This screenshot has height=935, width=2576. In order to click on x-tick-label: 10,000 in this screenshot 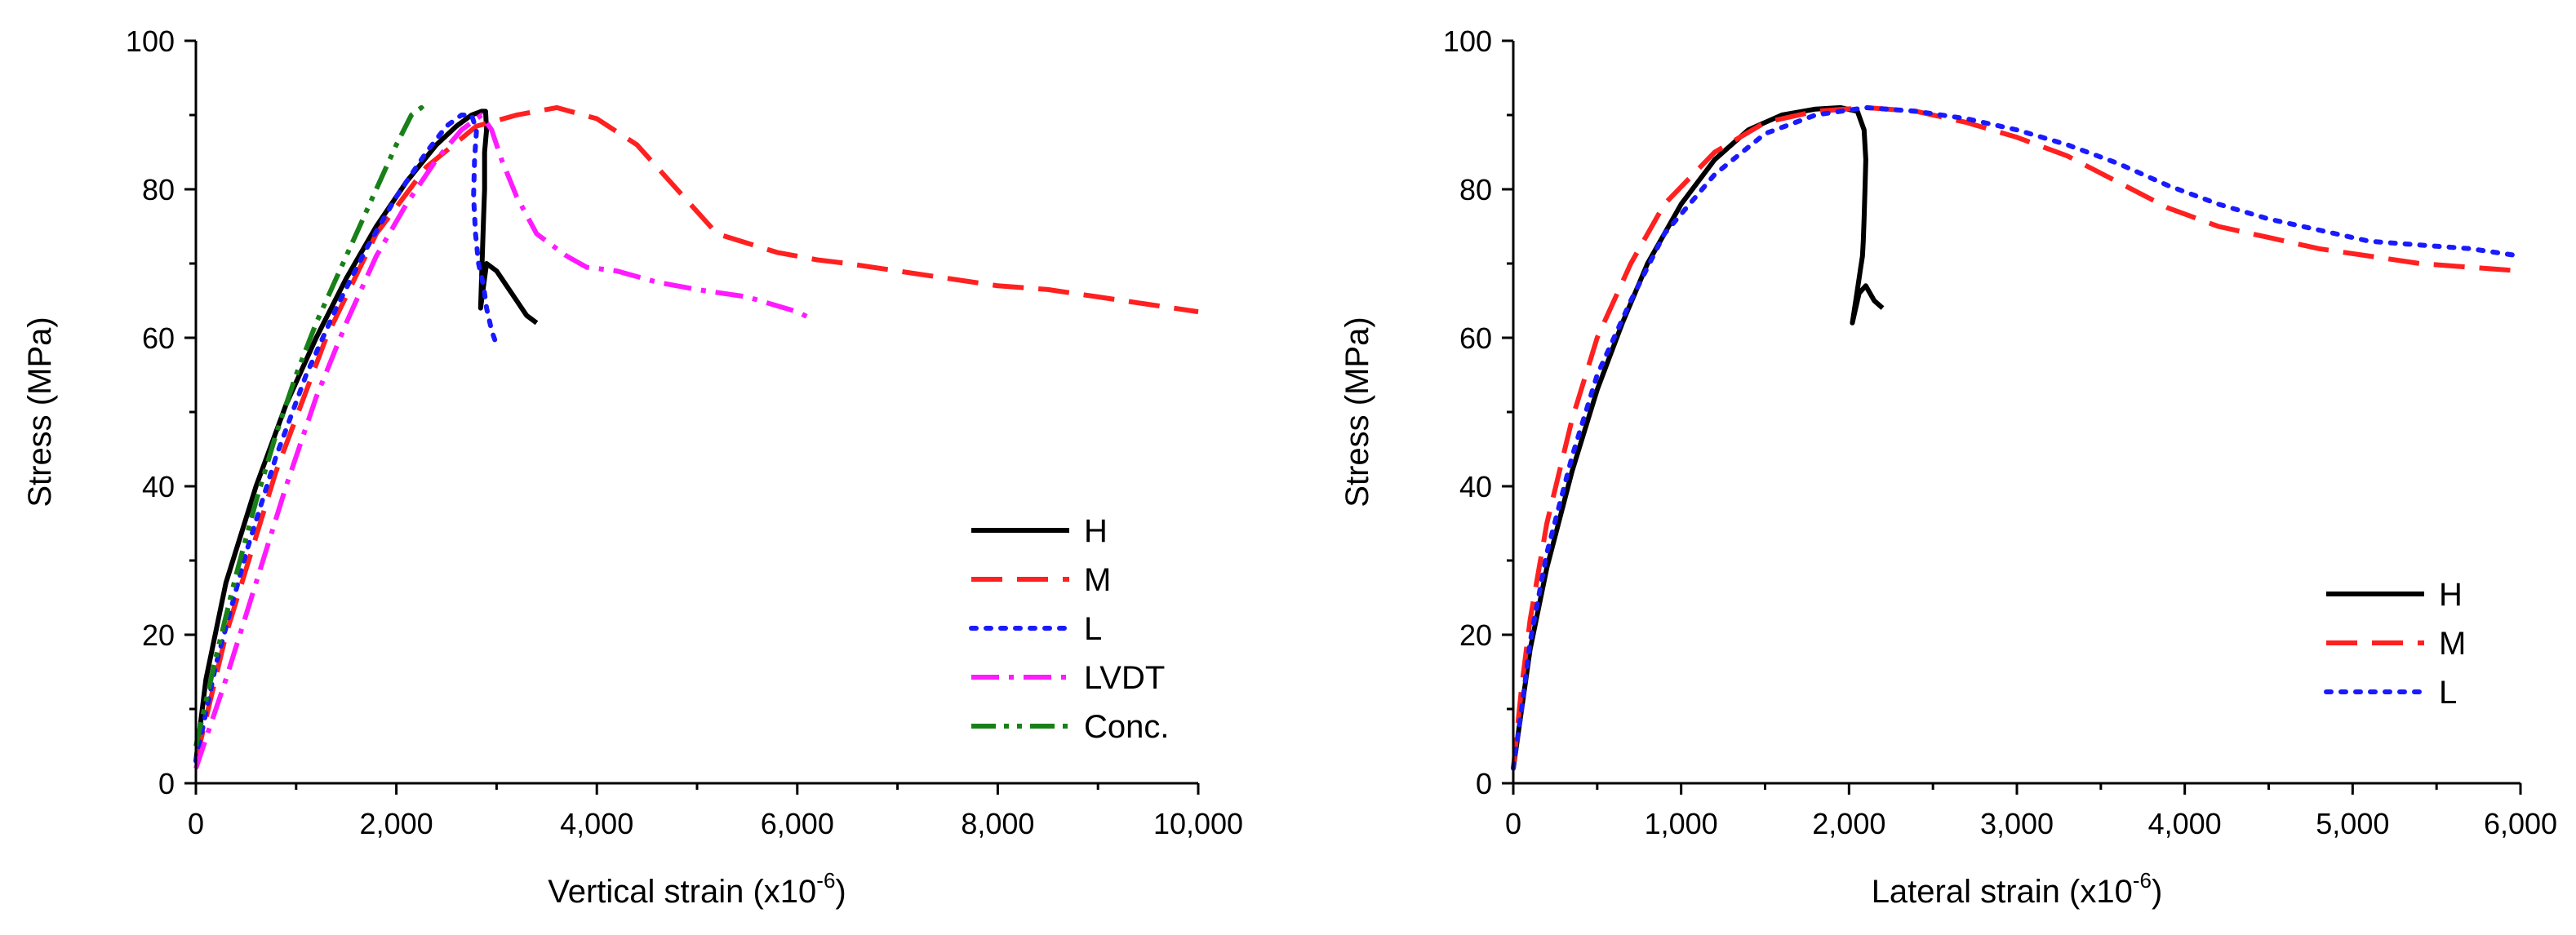, I will do `click(1198, 823)`.